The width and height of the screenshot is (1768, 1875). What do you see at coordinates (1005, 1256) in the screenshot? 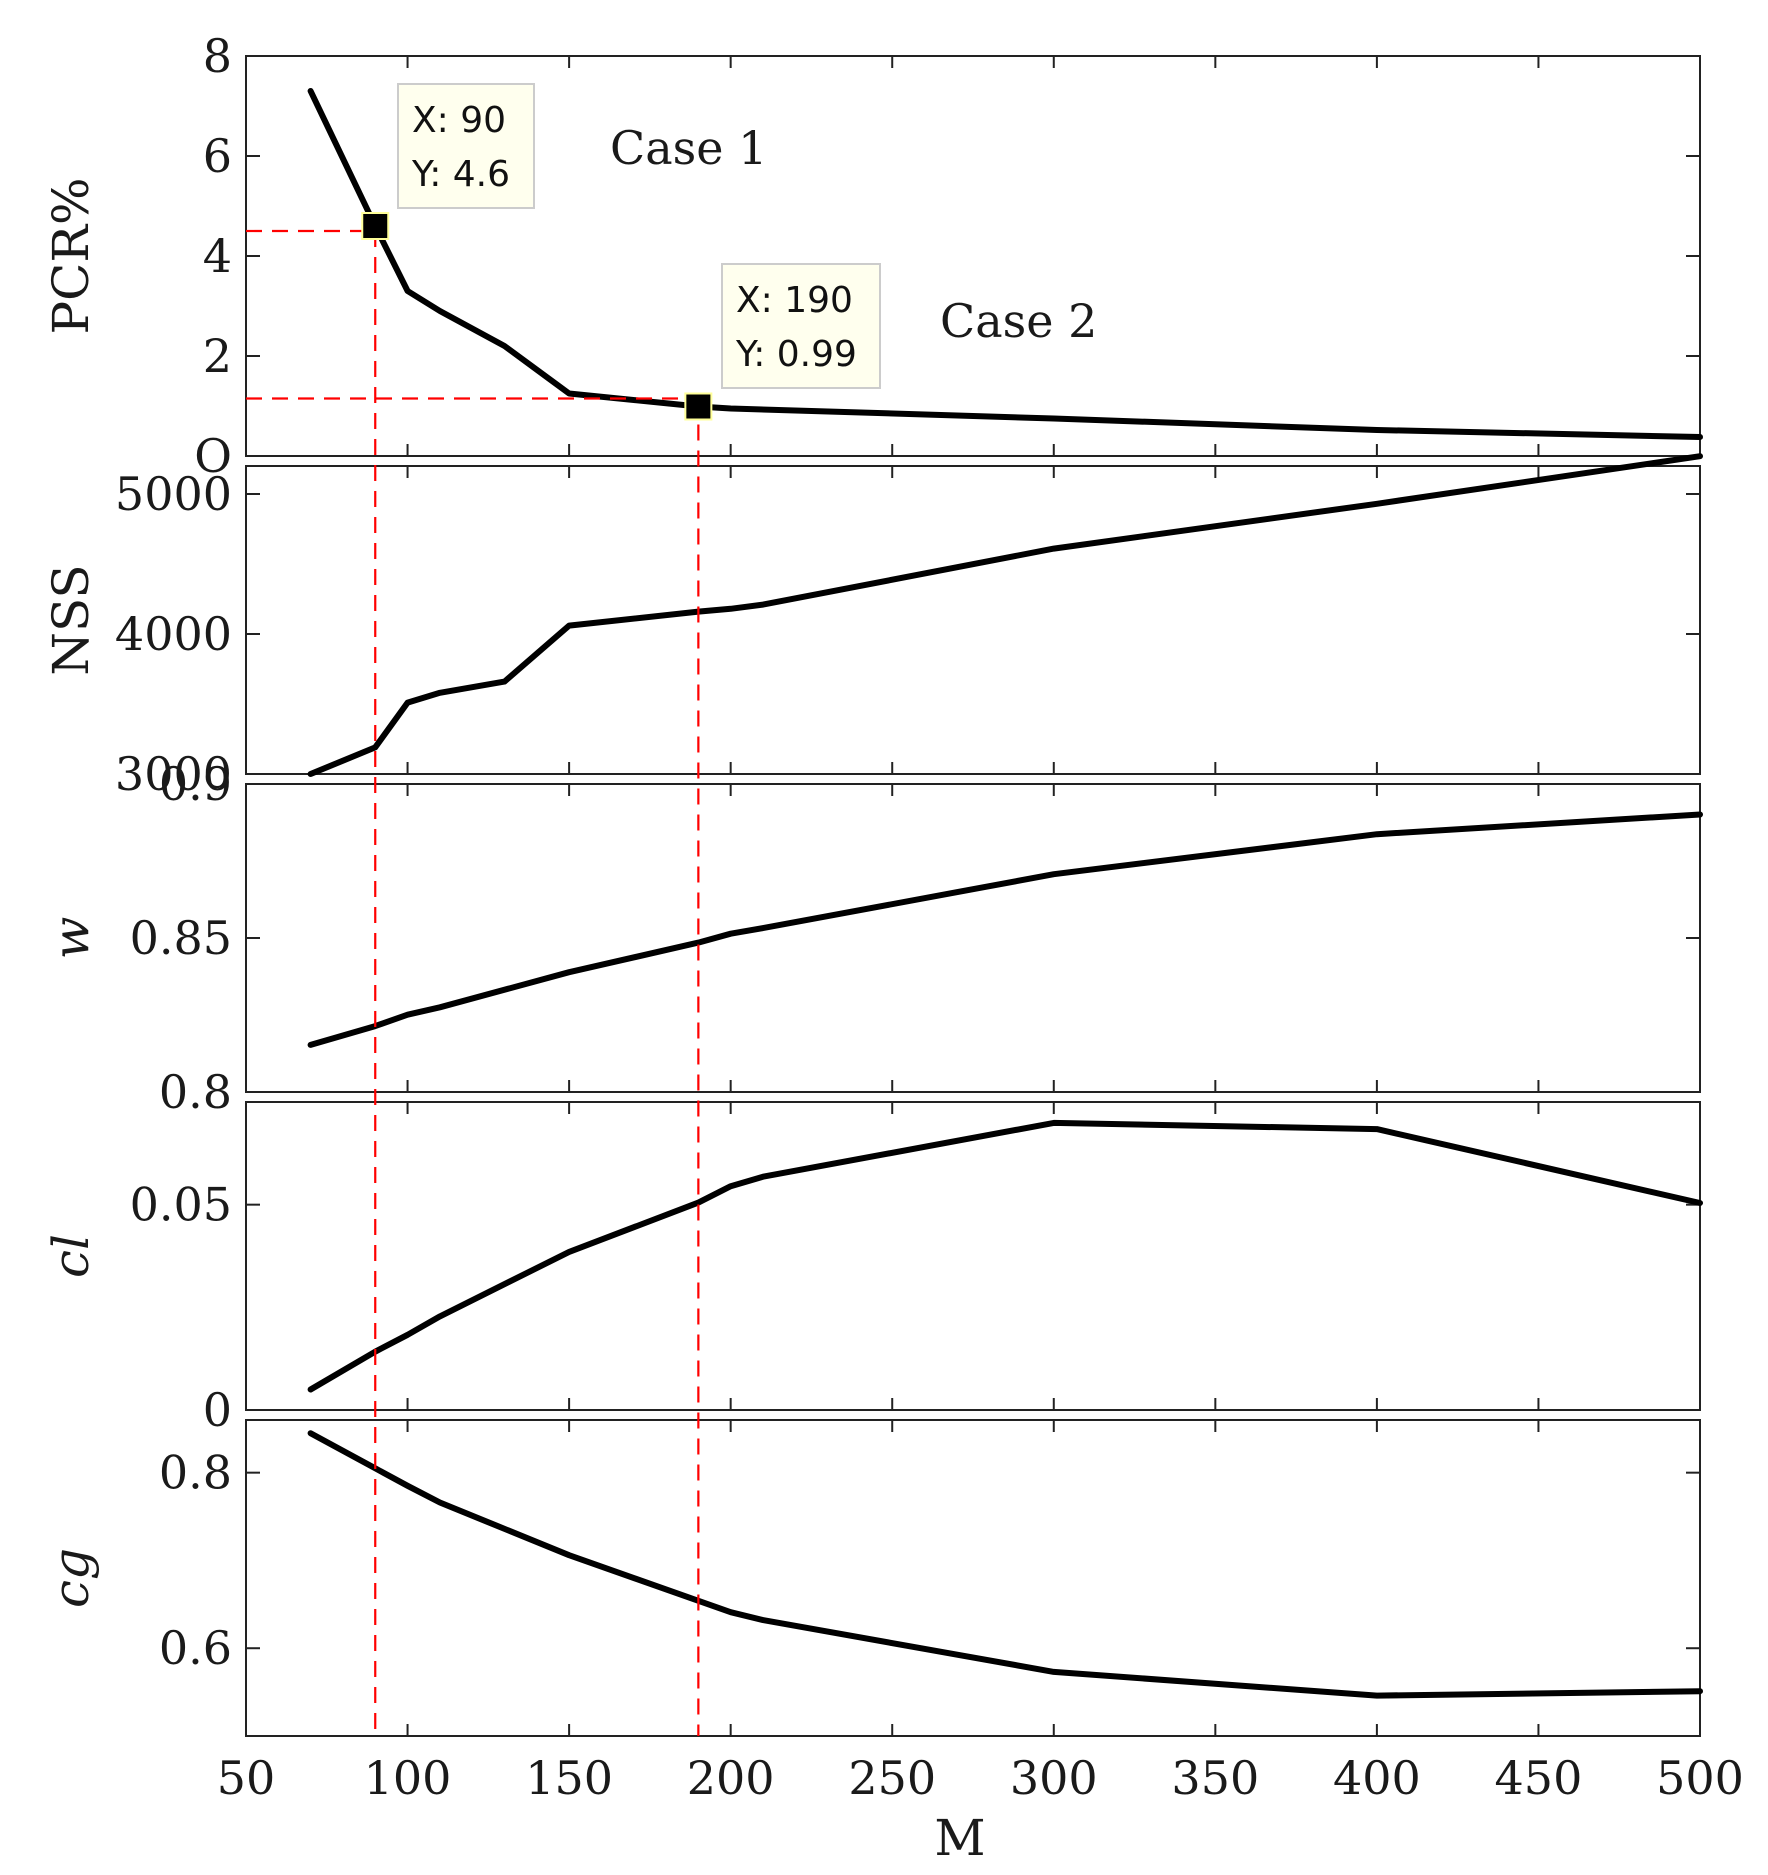
I see `series-line-cl` at bounding box center [1005, 1256].